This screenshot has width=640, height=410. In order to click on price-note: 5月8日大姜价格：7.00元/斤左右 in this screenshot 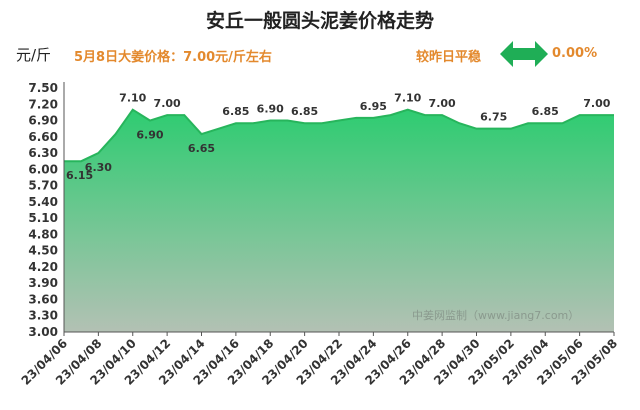, I will do `click(173, 57)`.